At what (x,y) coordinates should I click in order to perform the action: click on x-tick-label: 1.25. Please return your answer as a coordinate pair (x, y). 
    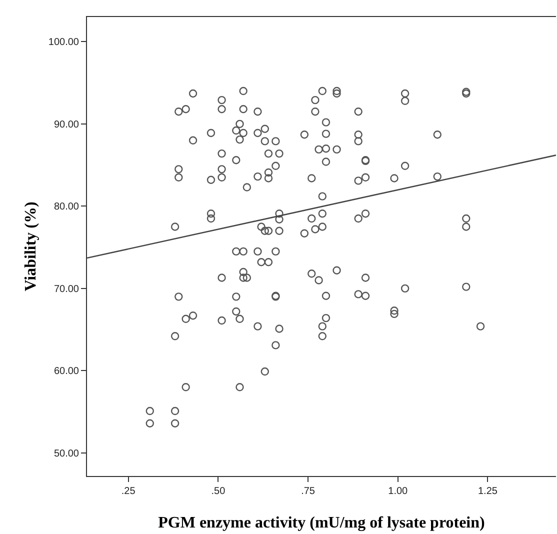
    Looking at the image, I should click on (488, 491).